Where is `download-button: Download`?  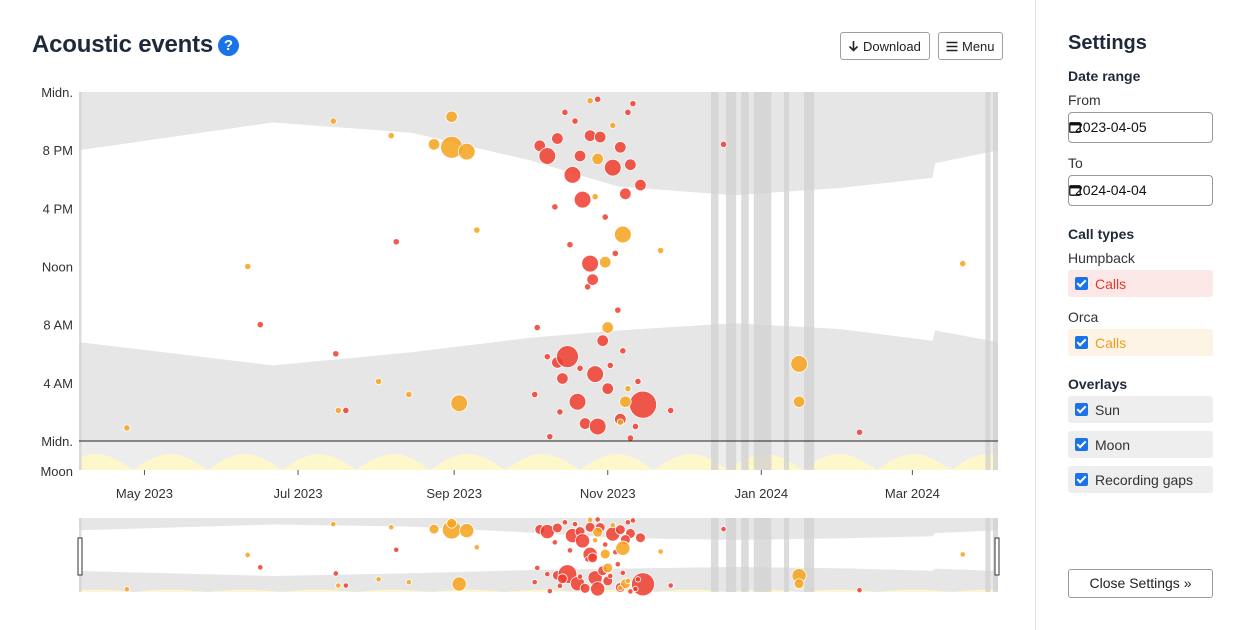
download-button: Download is located at coordinates (885, 46).